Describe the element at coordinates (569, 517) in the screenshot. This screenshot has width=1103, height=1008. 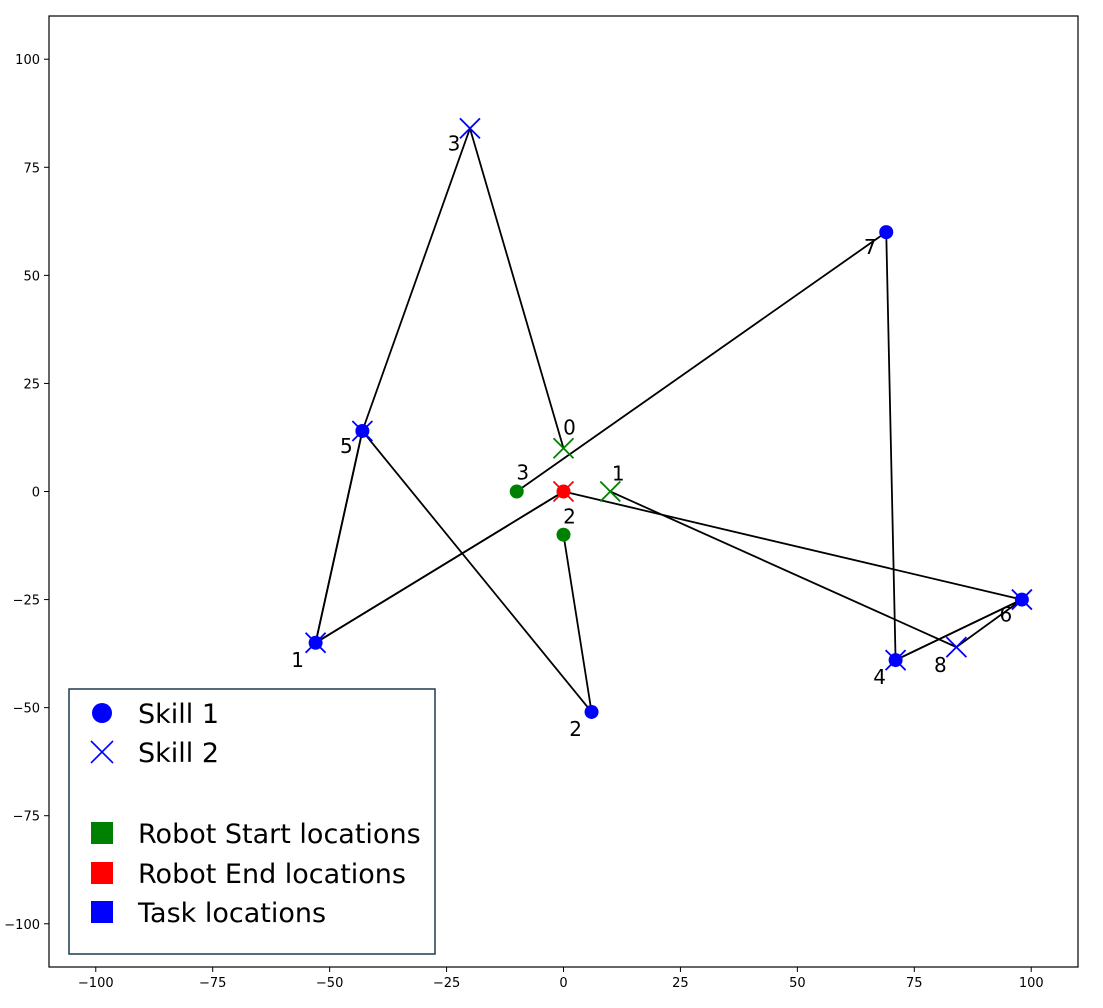
I see `robot-start-label: 2` at that location.